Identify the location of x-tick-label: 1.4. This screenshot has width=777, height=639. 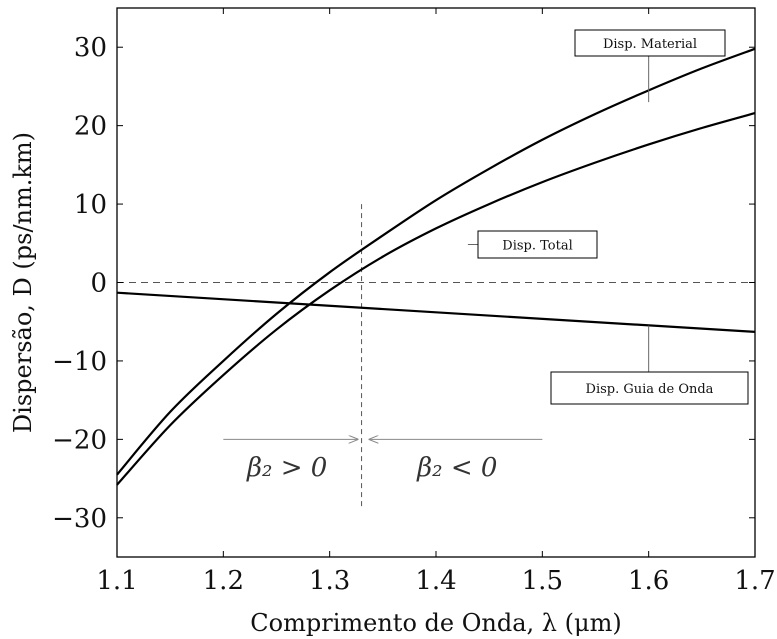
(435, 581).